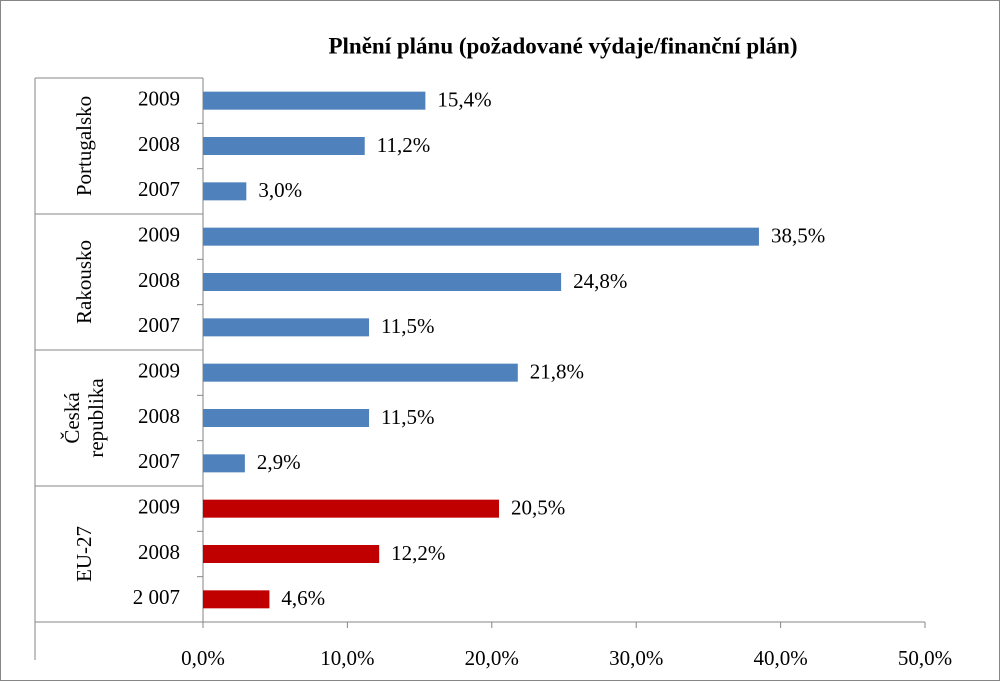  What do you see at coordinates (492, 658) in the screenshot?
I see `x-tick-label: 20,0%` at bounding box center [492, 658].